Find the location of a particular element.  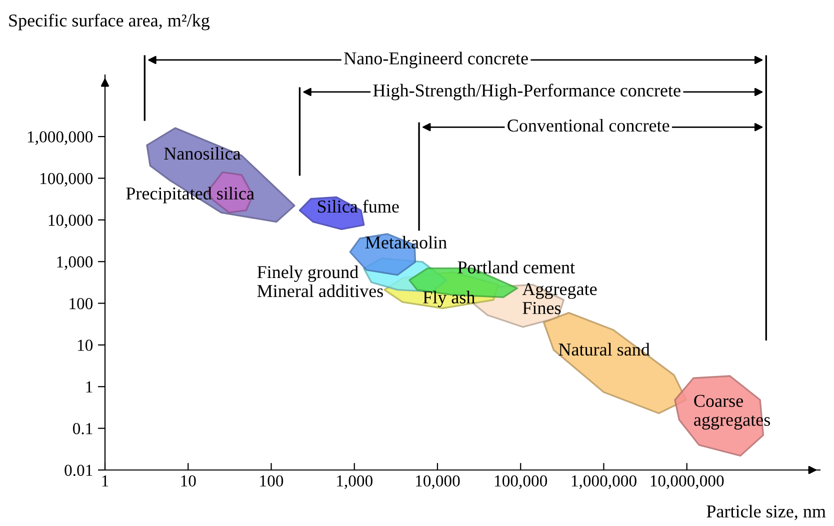

x-tick-label: 100,000 is located at coordinates (521, 482).